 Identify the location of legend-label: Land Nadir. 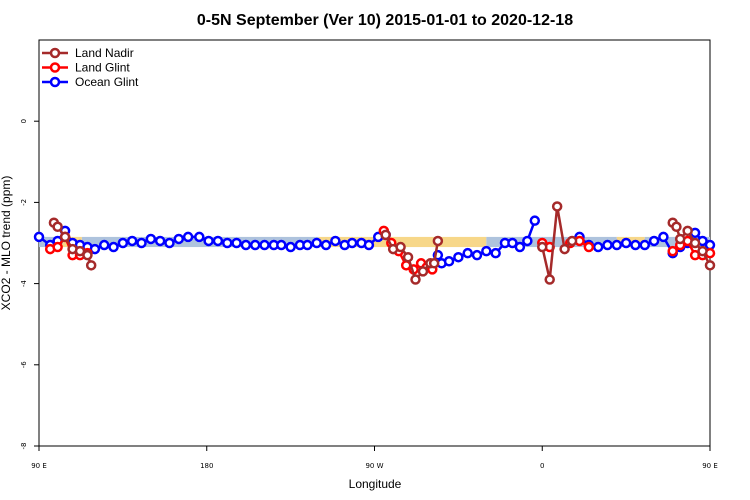
(104, 53).